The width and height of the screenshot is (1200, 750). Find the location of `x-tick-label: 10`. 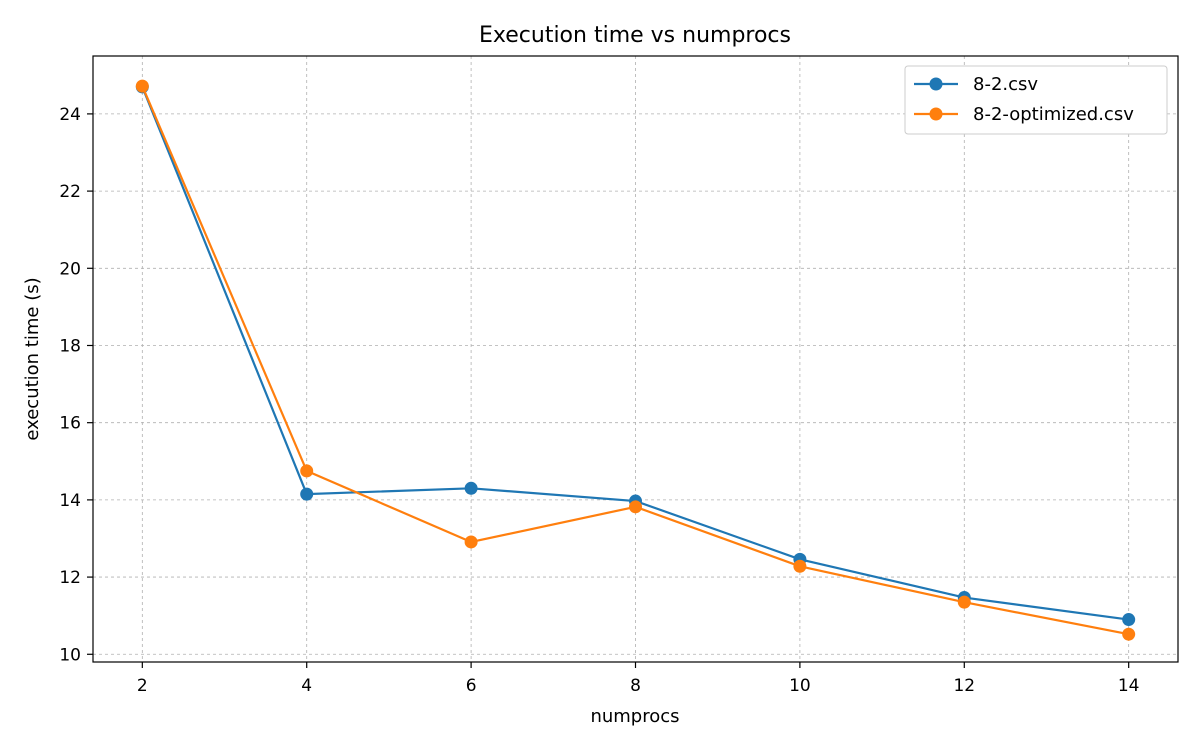

x-tick-label: 10 is located at coordinates (800, 686).